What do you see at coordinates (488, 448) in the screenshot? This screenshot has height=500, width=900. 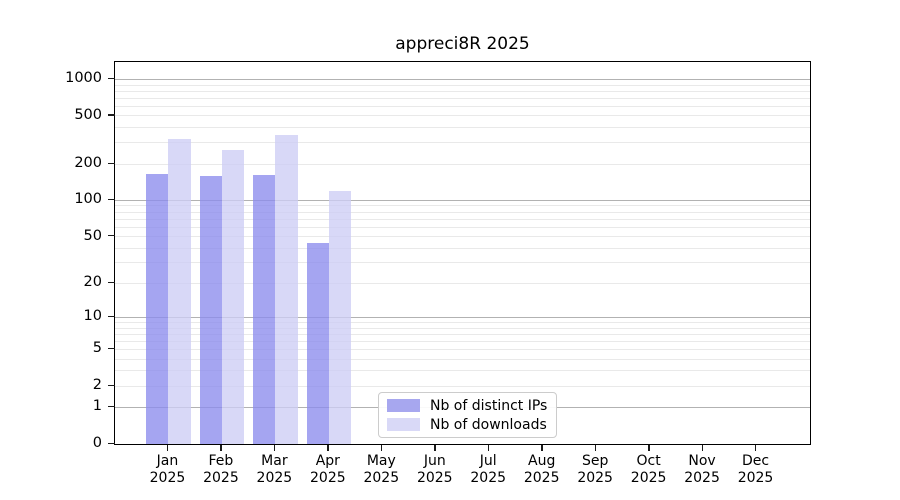 I see `x-tick-mark-jul` at bounding box center [488, 448].